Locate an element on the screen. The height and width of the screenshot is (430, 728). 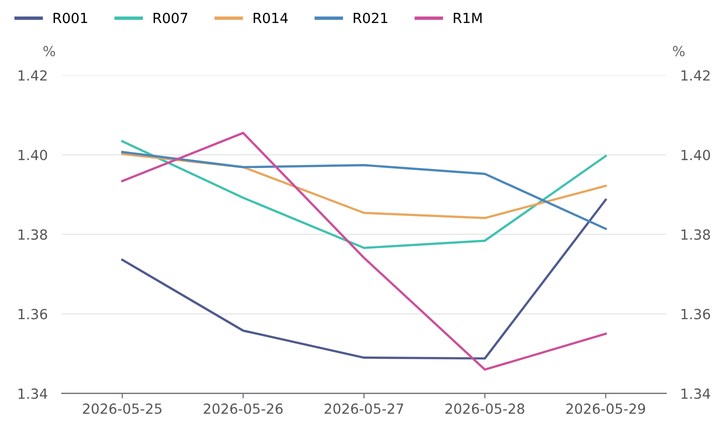
y2-tick-label: 1.40 is located at coordinates (696, 155).